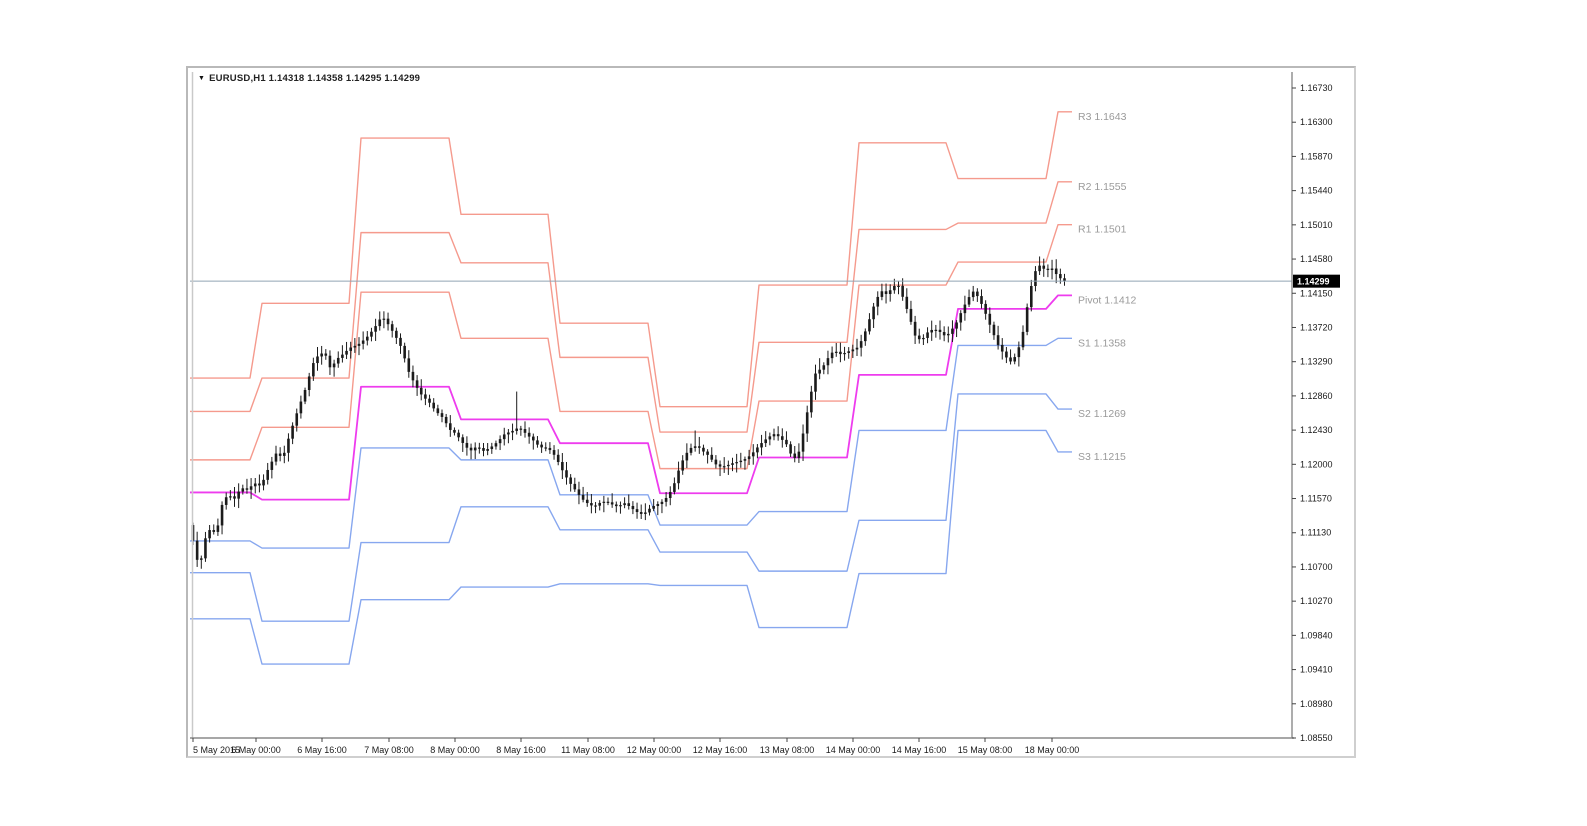  I want to click on price-tick-label: 1.08550, so click(1316, 738).